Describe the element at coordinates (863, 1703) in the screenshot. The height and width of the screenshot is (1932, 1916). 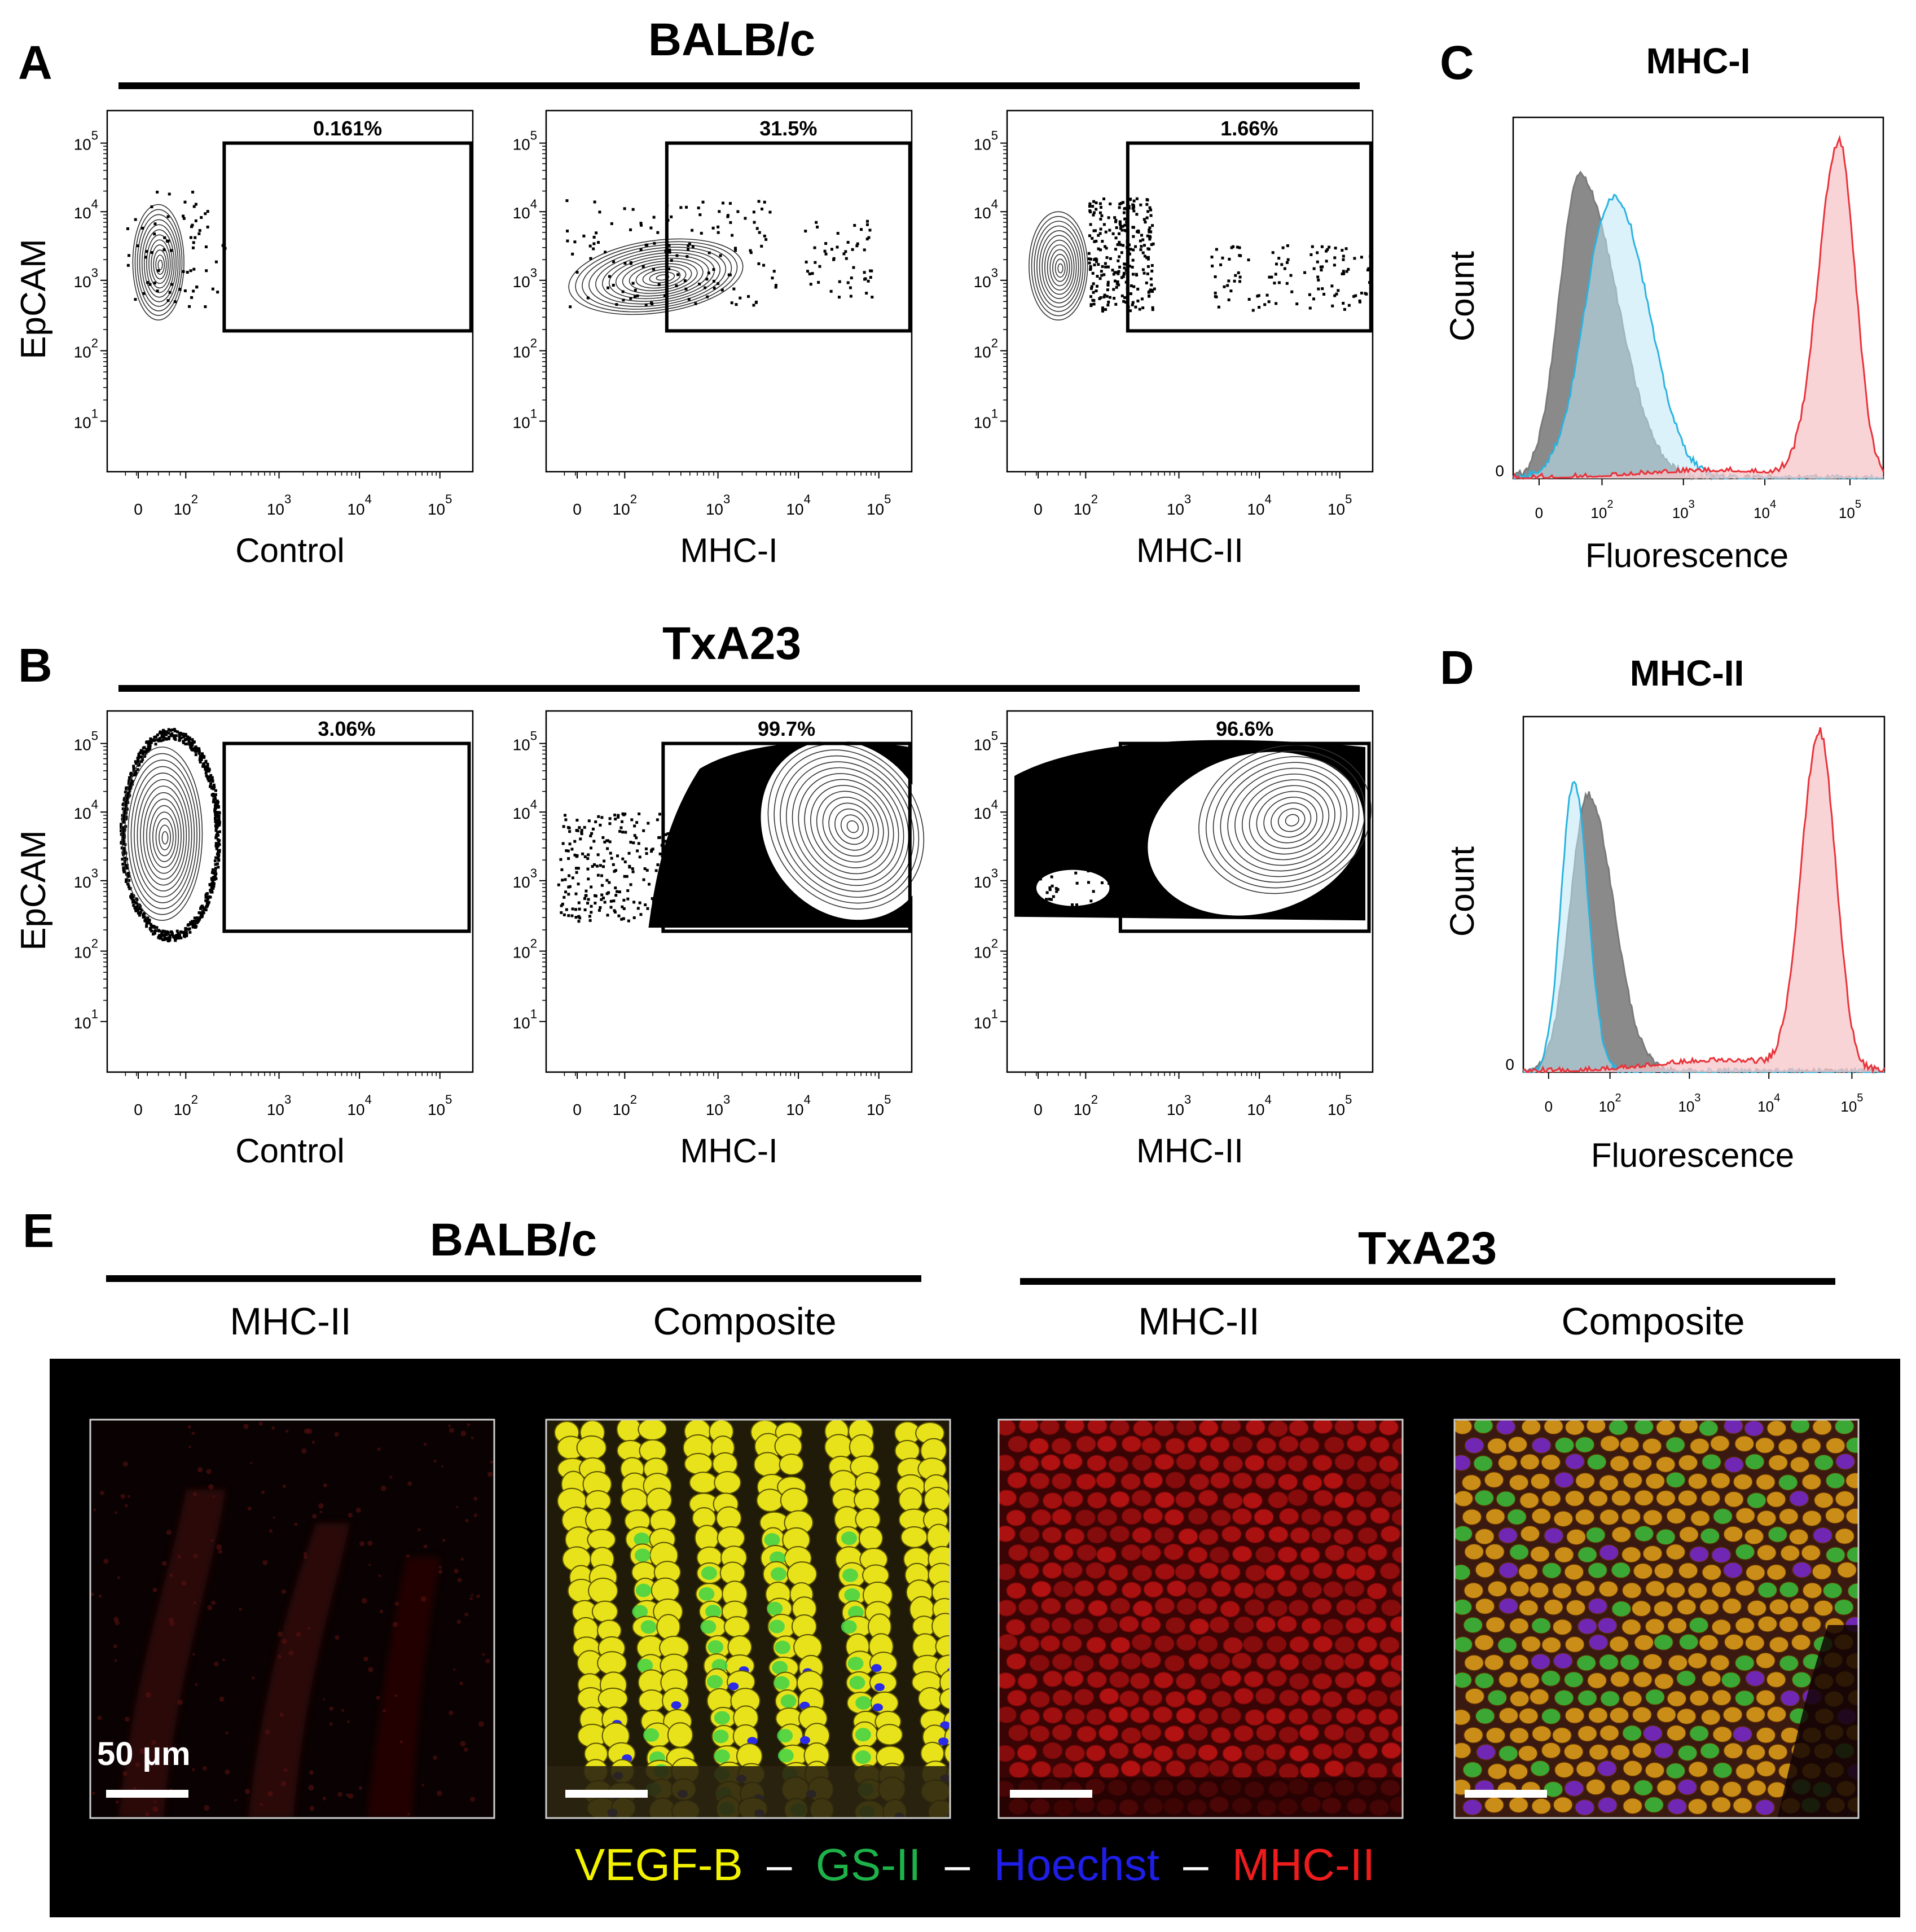
I see `gsii-cell` at that location.